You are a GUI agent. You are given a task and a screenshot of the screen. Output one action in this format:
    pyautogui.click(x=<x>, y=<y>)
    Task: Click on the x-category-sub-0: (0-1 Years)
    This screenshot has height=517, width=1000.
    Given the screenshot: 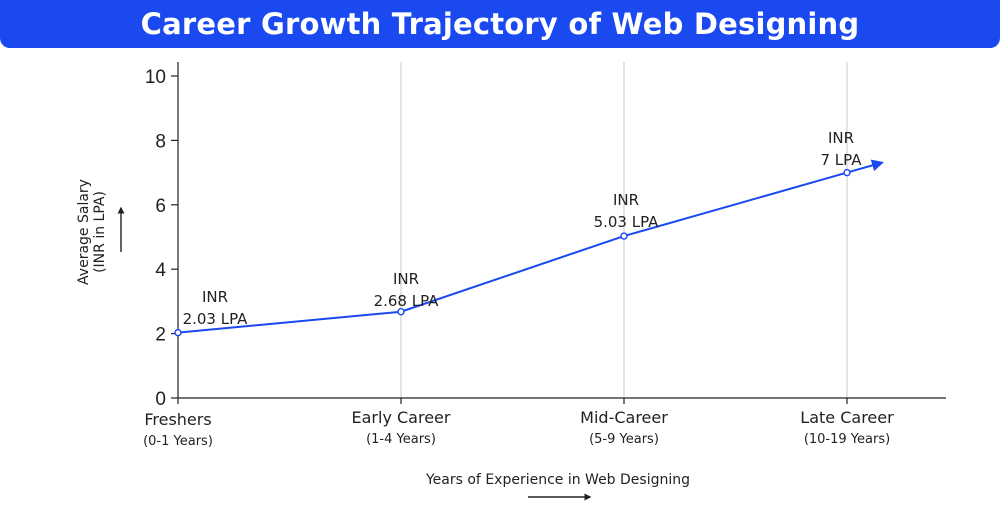 What is the action you would take?
    pyautogui.click(x=178, y=441)
    